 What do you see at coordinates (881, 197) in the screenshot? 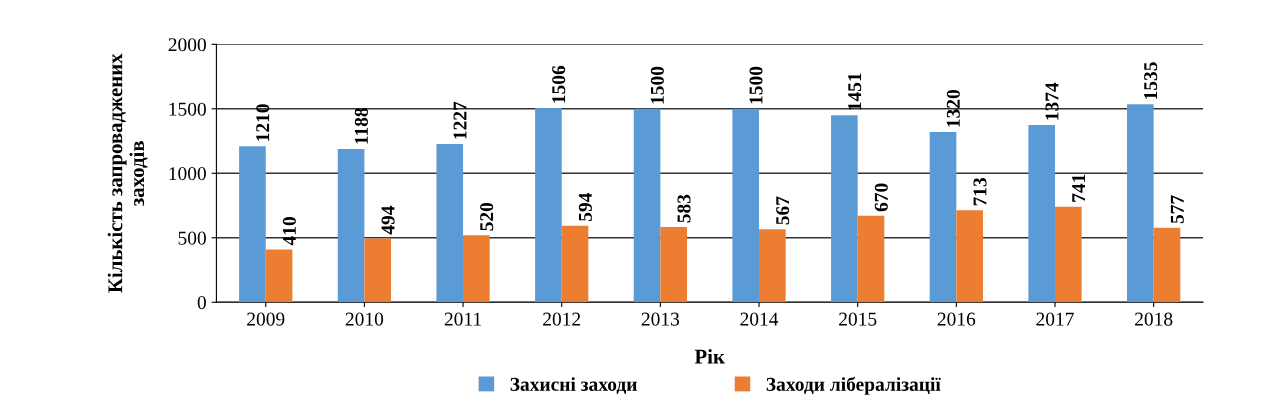
I see `data-label: 670` at bounding box center [881, 197].